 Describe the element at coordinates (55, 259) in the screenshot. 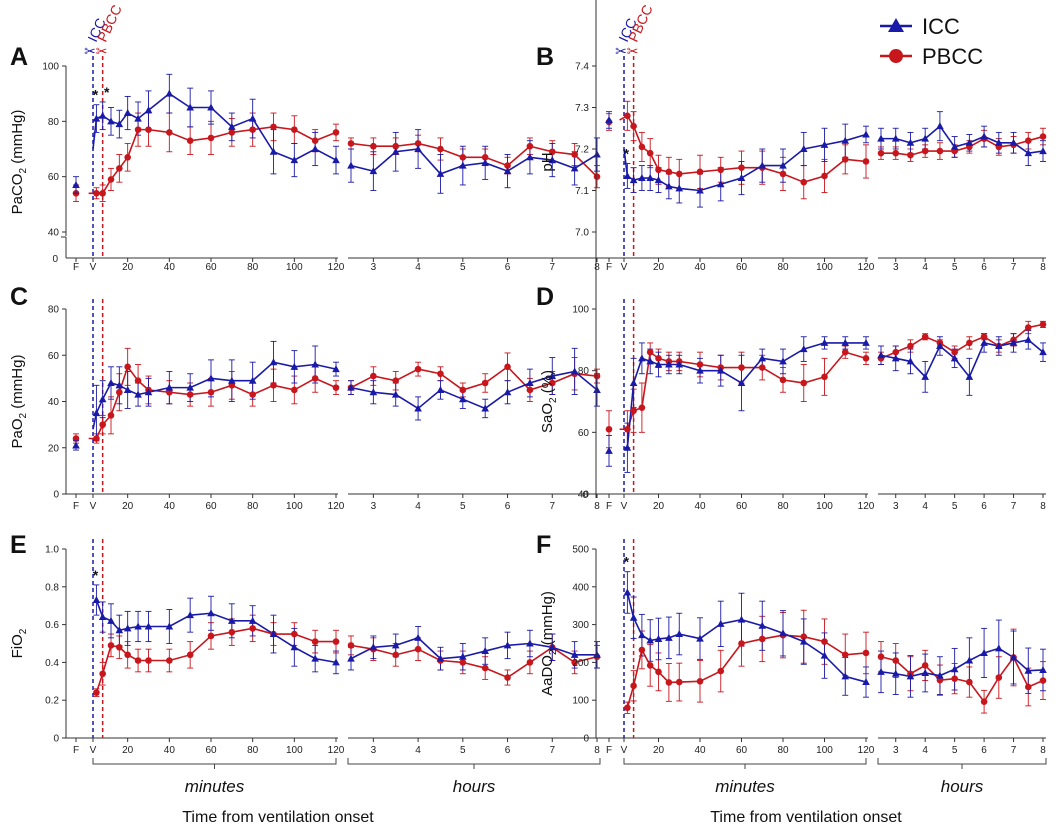

I see `y-tick-label-zero: 0` at that location.